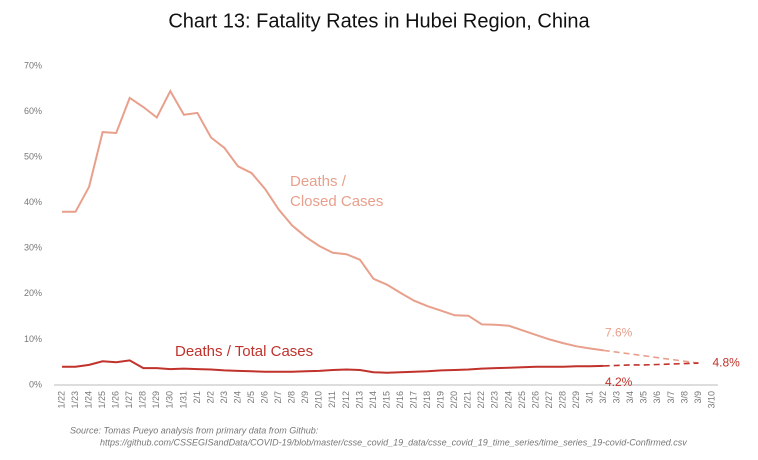 The image size is (758, 460). I want to click on x-tick-label: 3/9, so click(698, 397).